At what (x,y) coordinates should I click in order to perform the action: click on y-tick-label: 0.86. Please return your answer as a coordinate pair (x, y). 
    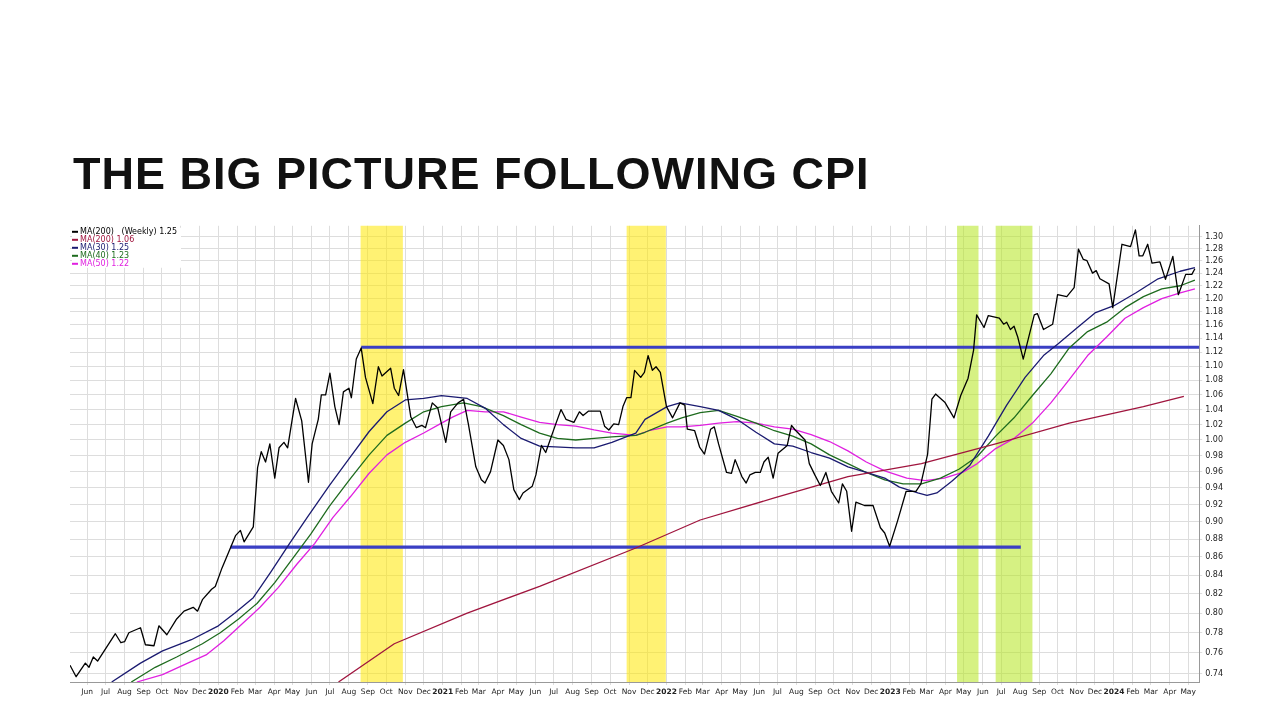
    Looking at the image, I should click on (1214, 557).